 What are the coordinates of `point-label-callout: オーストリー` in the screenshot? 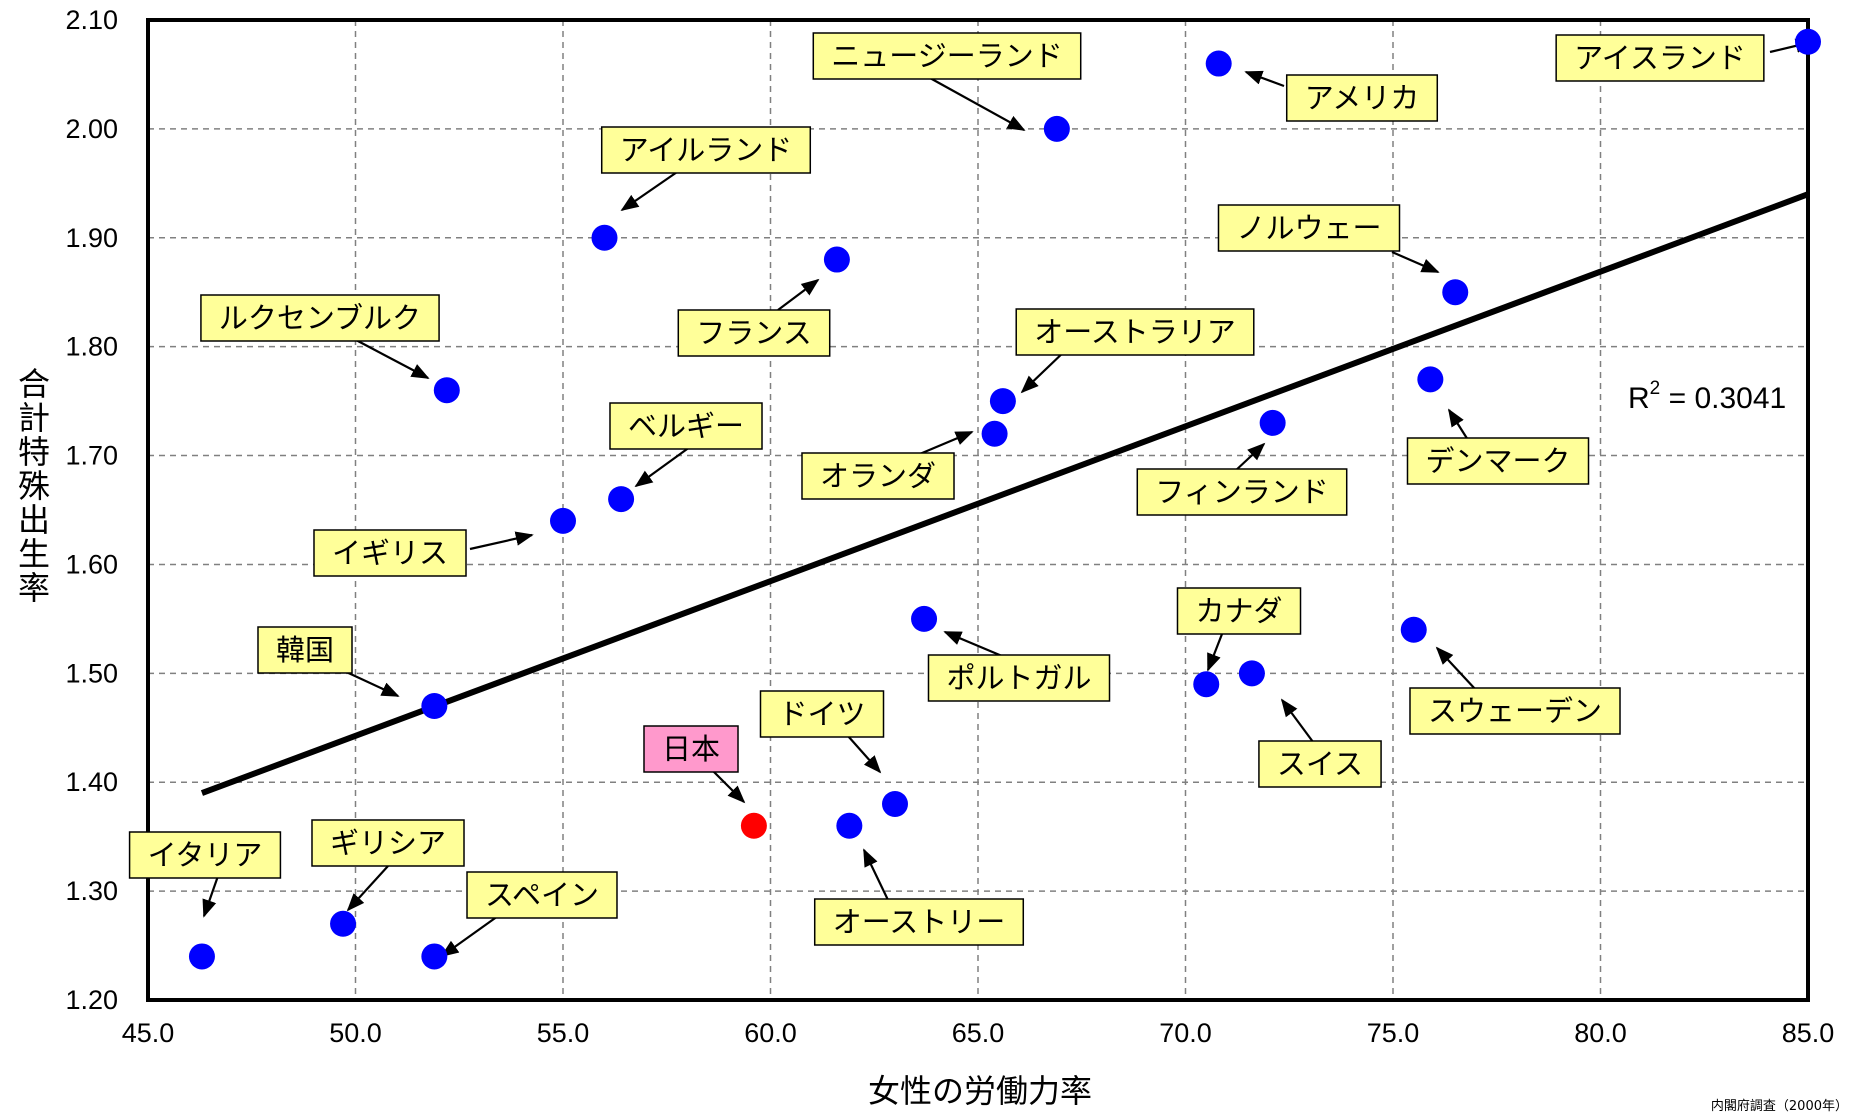 It's located at (919, 922).